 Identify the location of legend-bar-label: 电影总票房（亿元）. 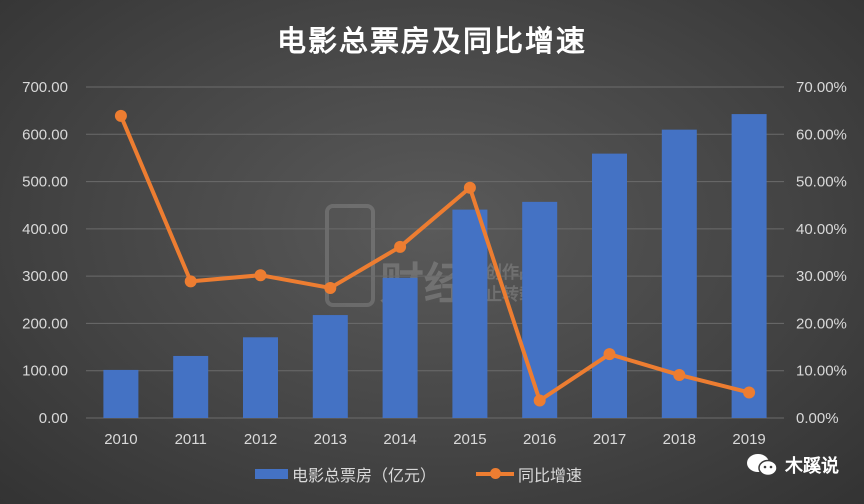
(364, 475).